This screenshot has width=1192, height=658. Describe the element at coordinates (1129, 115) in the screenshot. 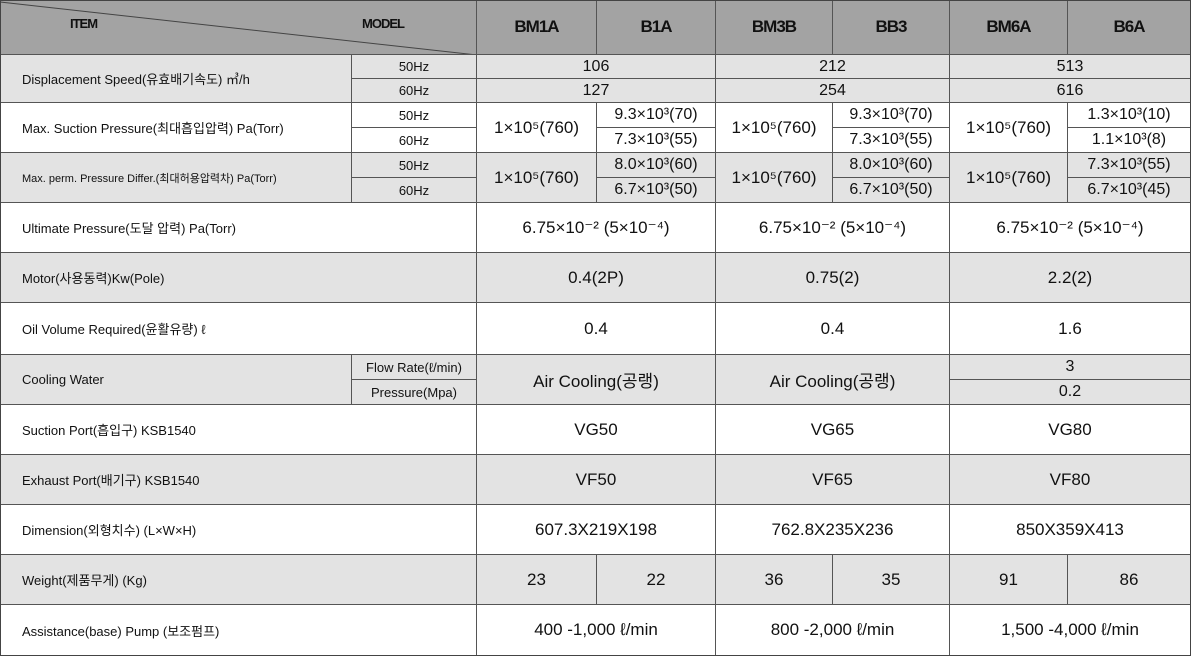

I see `value-cell: 1.3×10³(10)` at that location.